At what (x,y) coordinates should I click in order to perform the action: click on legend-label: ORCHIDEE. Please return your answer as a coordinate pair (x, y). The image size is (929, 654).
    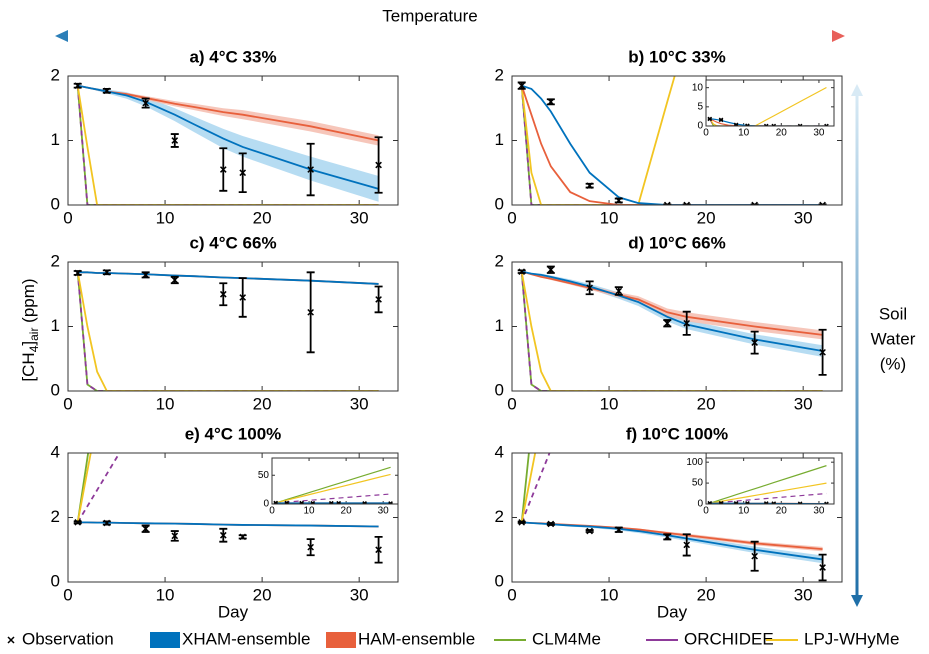
    Looking at the image, I should click on (729, 638).